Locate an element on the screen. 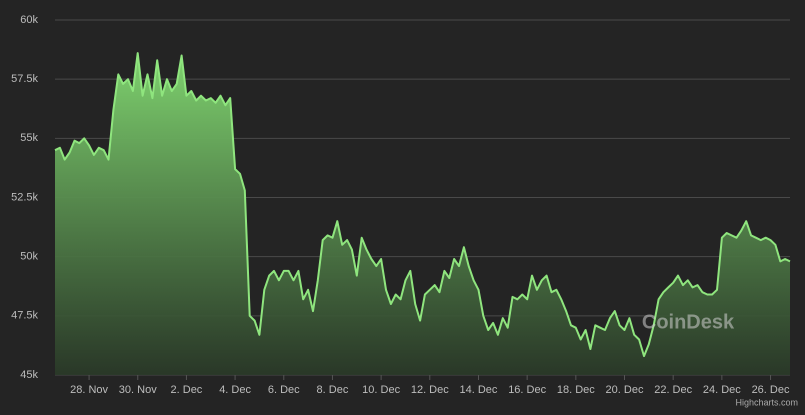  y-tick-label: 60k is located at coordinates (29, 20).